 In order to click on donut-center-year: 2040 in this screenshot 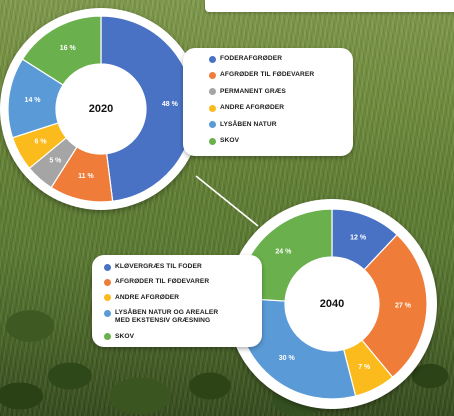, I will do `click(332, 304)`.